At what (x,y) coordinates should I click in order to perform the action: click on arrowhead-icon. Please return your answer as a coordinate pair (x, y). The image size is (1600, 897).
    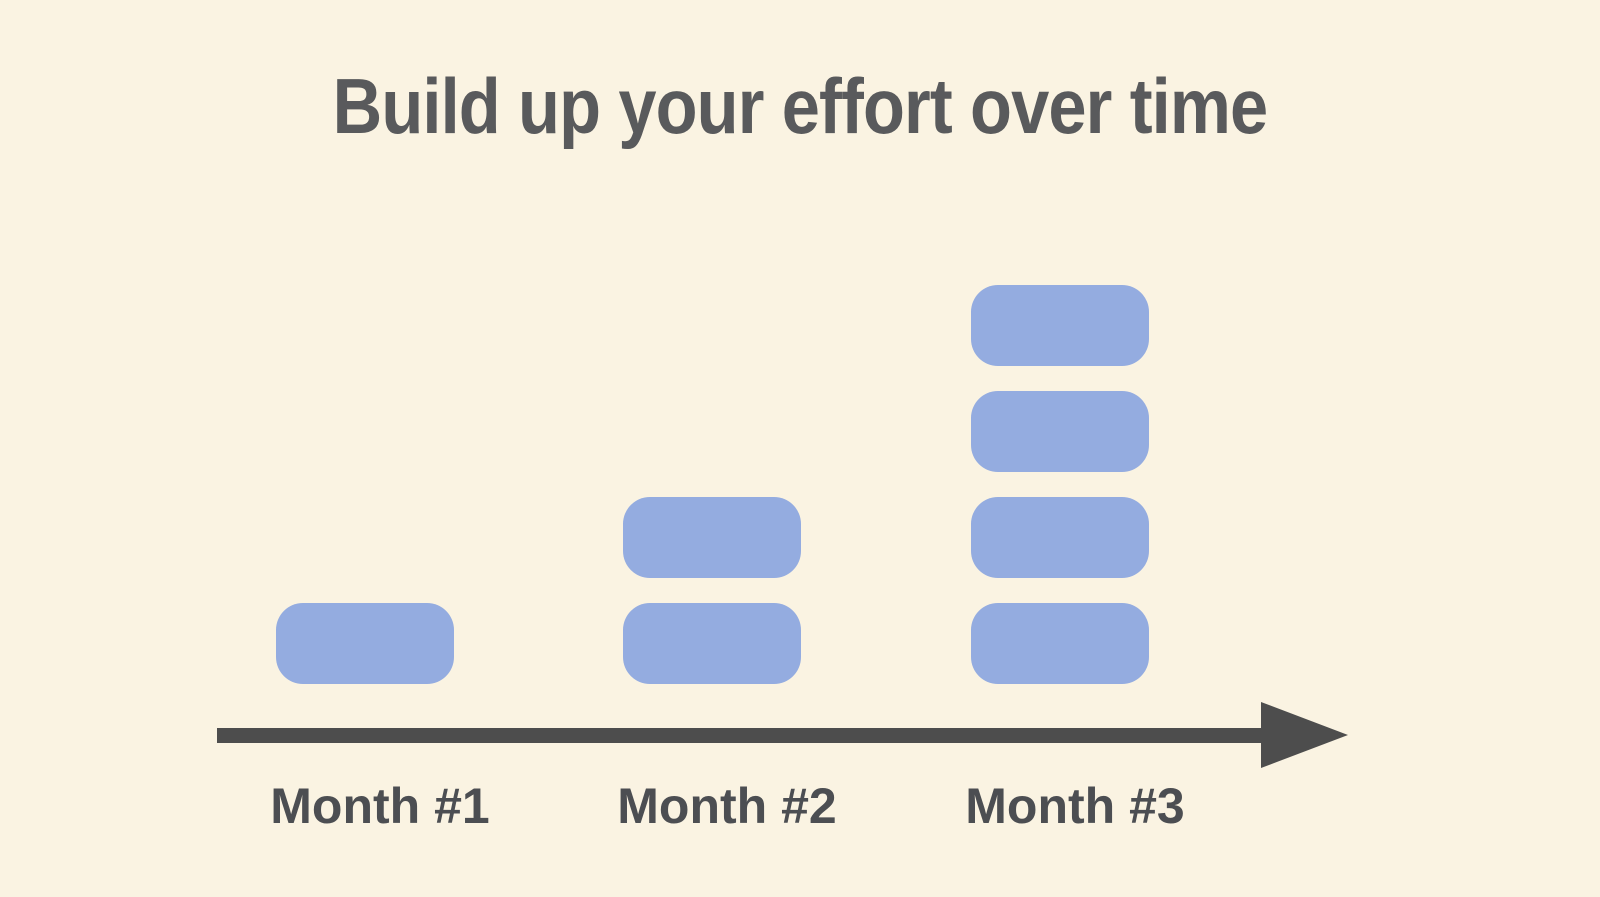
    Looking at the image, I should click on (1304, 735).